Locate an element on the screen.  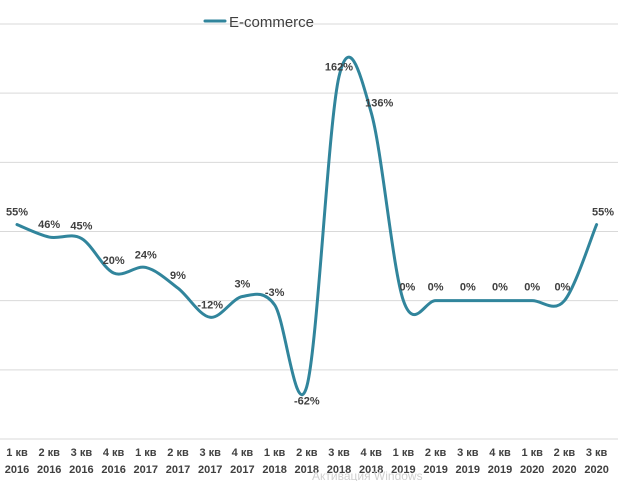
x-tick-label: 2 кв 2018 is located at coordinates (307, 461).